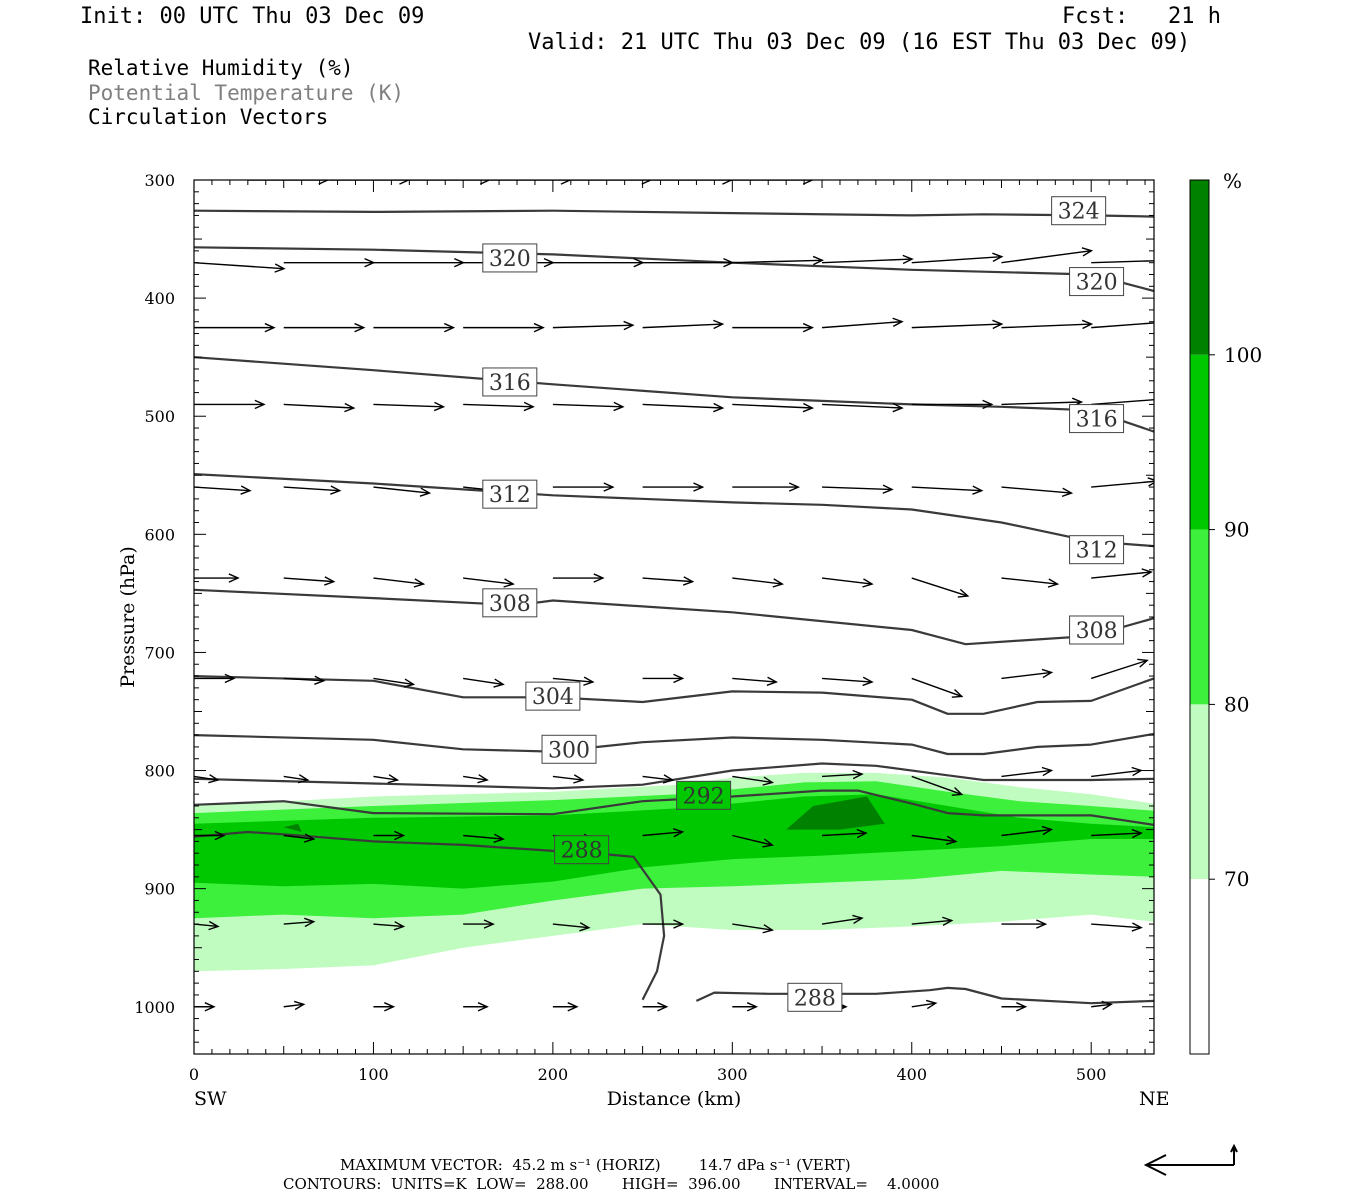 The width and height of the screenshot is (1350, 1200). Describe the element at coordinates (373, 1074) in the screenshot. I see `x-tick-label: 100` at that location.